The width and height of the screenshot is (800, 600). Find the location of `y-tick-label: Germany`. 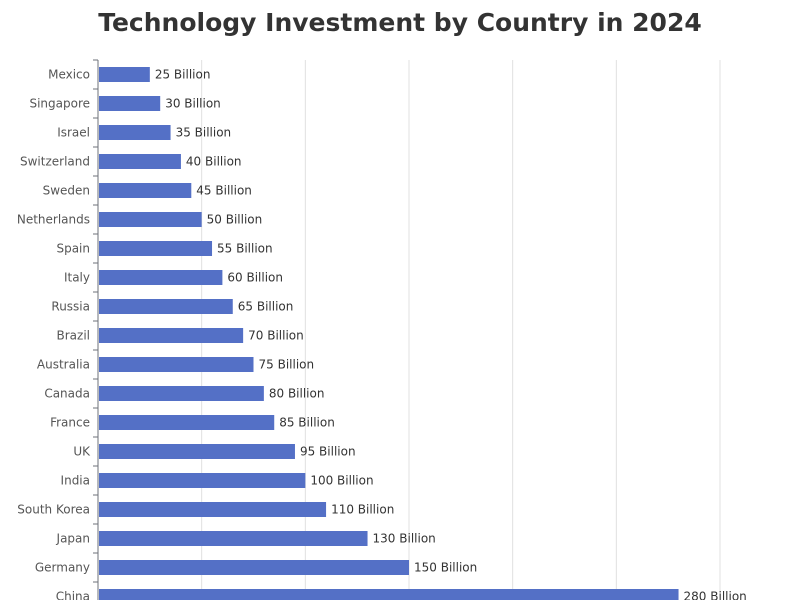

y-tick-label: Germany is located at coordinates (62, 568).